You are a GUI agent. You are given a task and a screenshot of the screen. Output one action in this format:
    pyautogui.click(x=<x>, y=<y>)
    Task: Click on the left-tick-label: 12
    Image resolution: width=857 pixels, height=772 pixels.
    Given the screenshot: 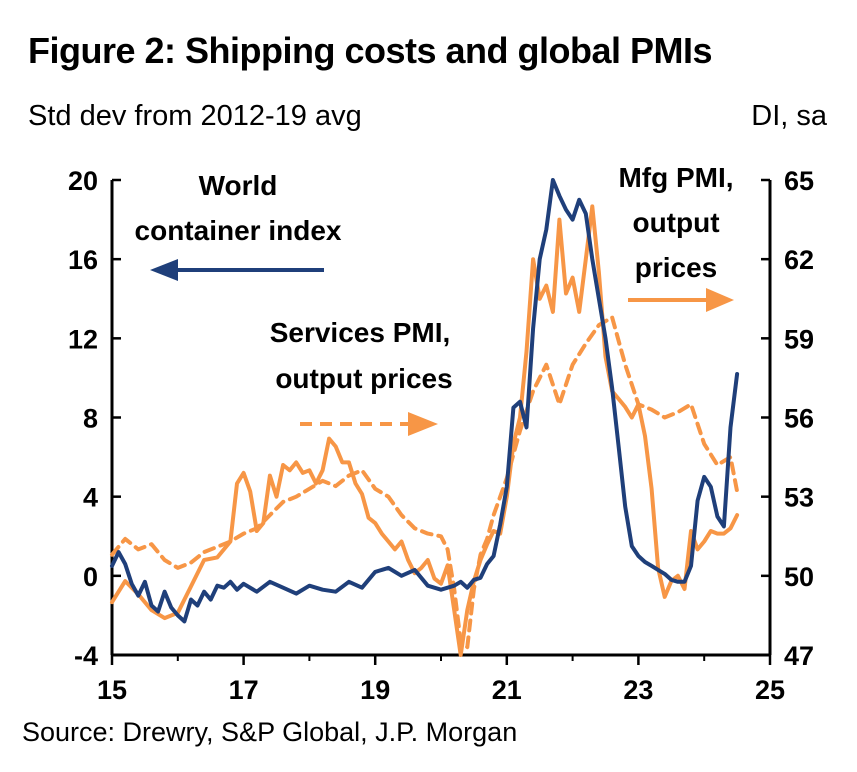 What is the action you would take?
    pyautogui.click(x=83, y=339)
    